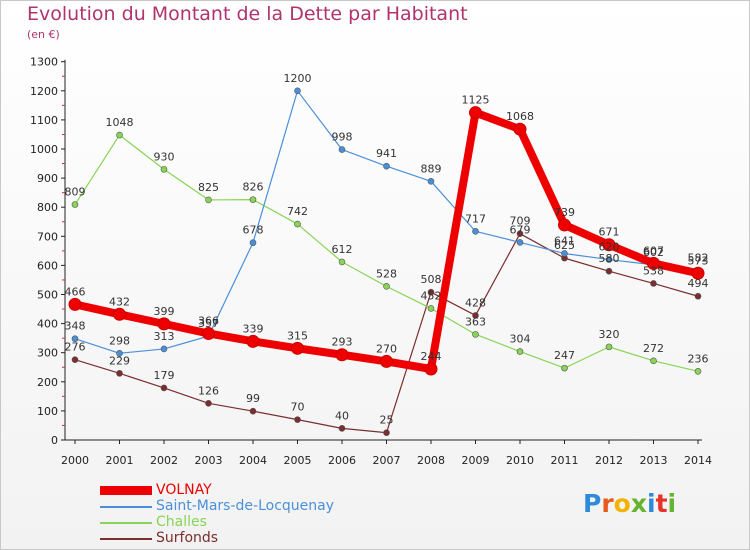 The height and width of the screenshot is (550, 750). I want to click on data-label-volnay: 293, so click(342, 342).